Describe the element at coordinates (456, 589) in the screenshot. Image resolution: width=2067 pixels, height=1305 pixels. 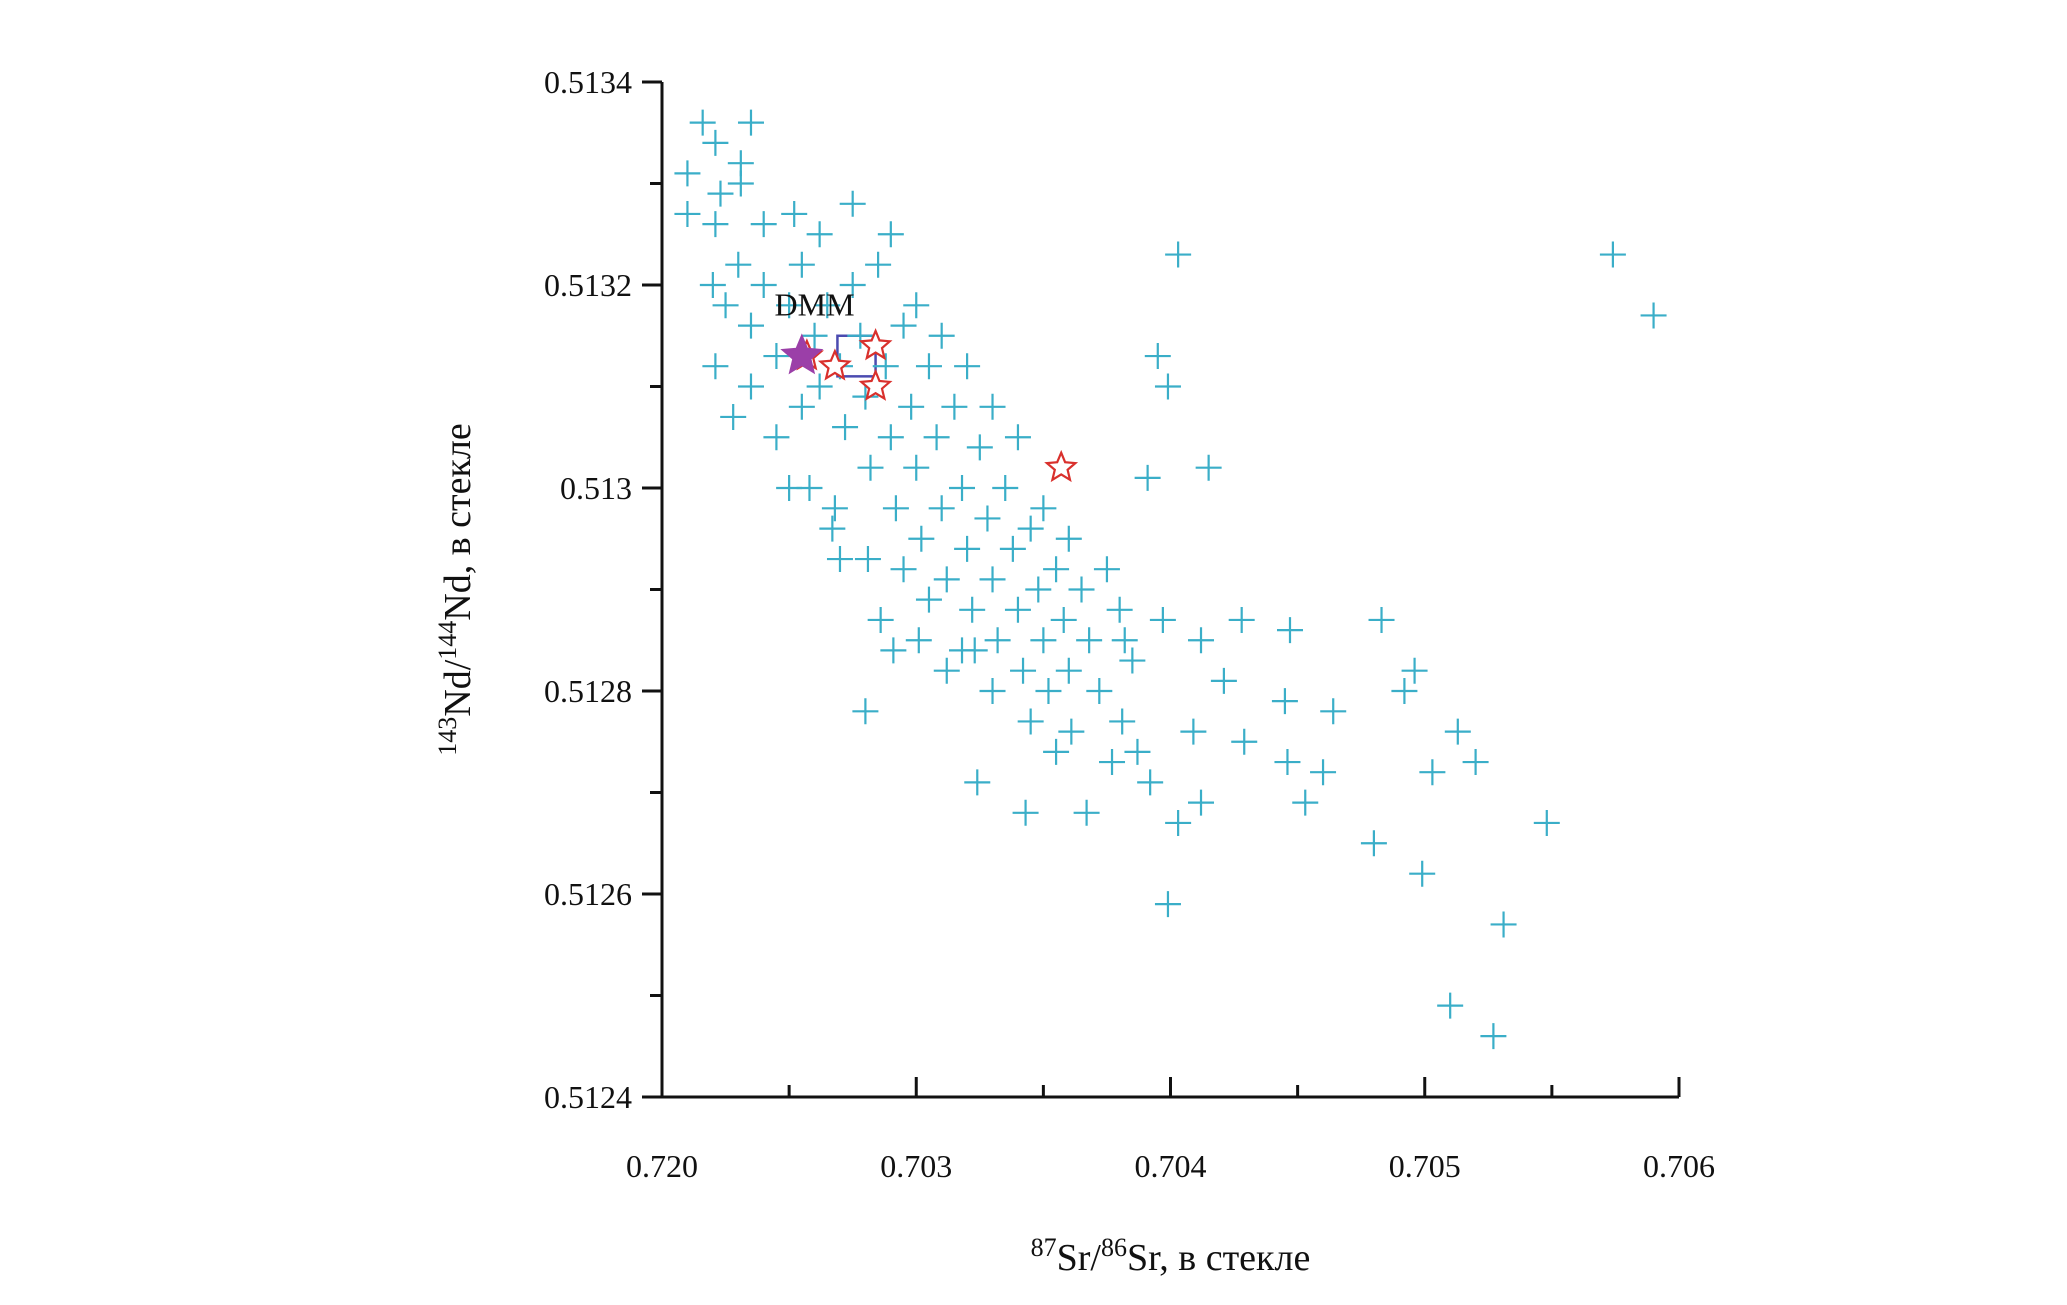
I see `y-axis-label: 143Nd/144Nd, в стекле` at that location.